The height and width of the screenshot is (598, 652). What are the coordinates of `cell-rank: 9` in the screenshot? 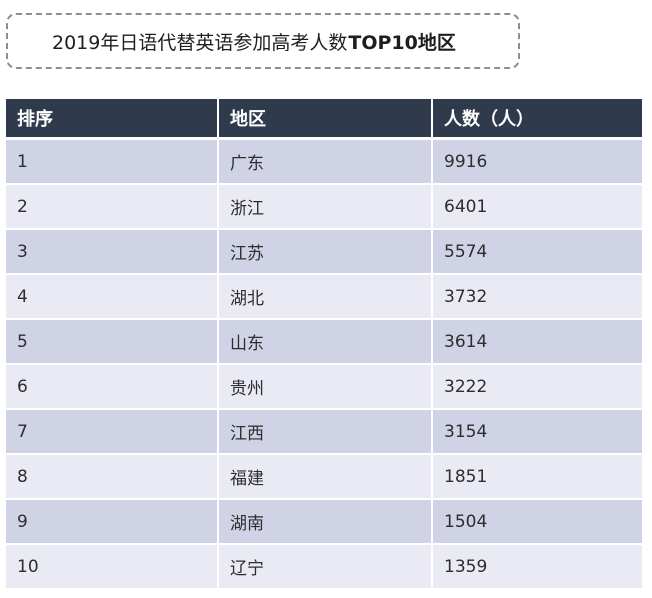 It's located at (111, 522).